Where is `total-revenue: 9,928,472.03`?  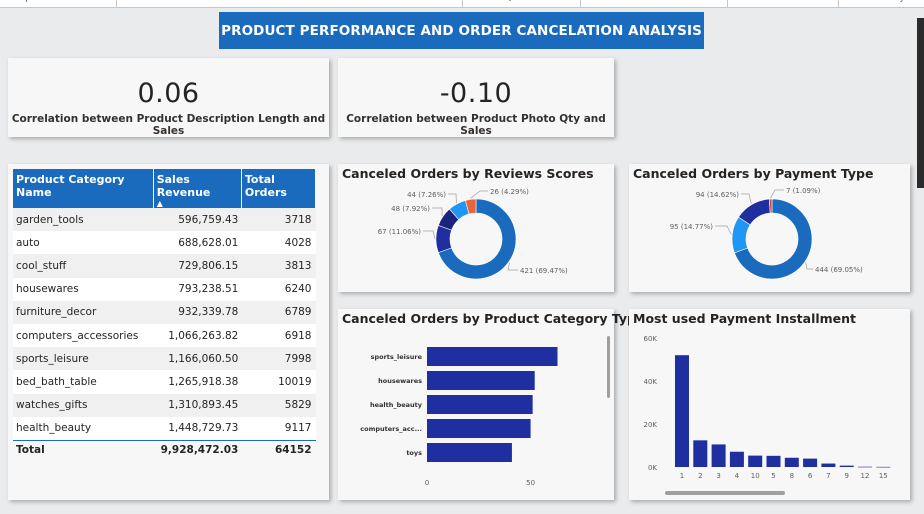 total-revenue: 9,928,472.03 is located at coordinates (197, 449).